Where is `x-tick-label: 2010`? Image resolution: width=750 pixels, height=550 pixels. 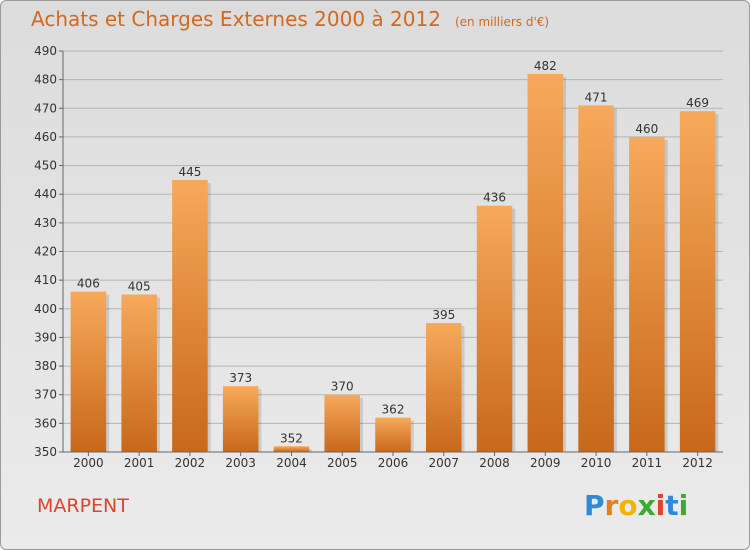
x-tick-label: 2010 is located at coordinates (596, 463).